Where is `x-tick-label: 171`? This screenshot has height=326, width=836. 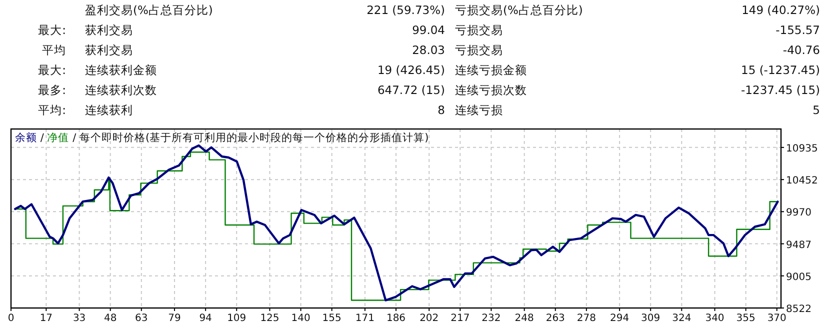 x-tick-label: 171 is located at coordinates (364, 318).